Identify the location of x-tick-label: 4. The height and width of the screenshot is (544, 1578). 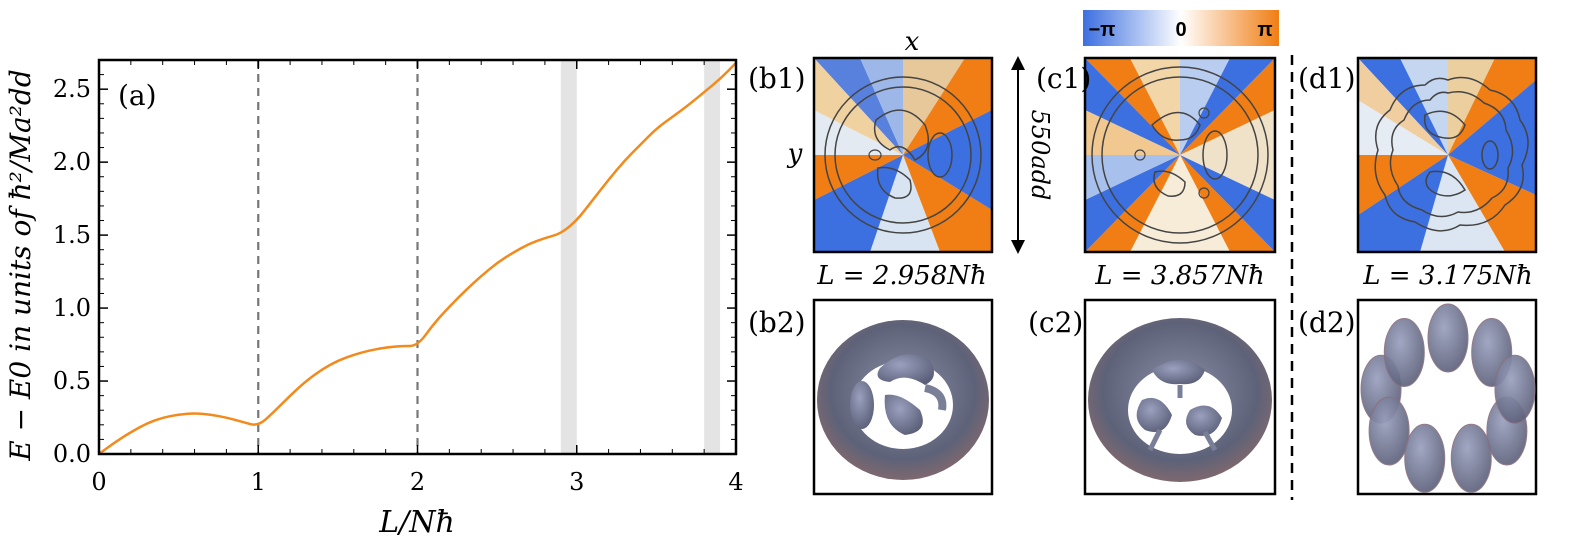
(735, 482).